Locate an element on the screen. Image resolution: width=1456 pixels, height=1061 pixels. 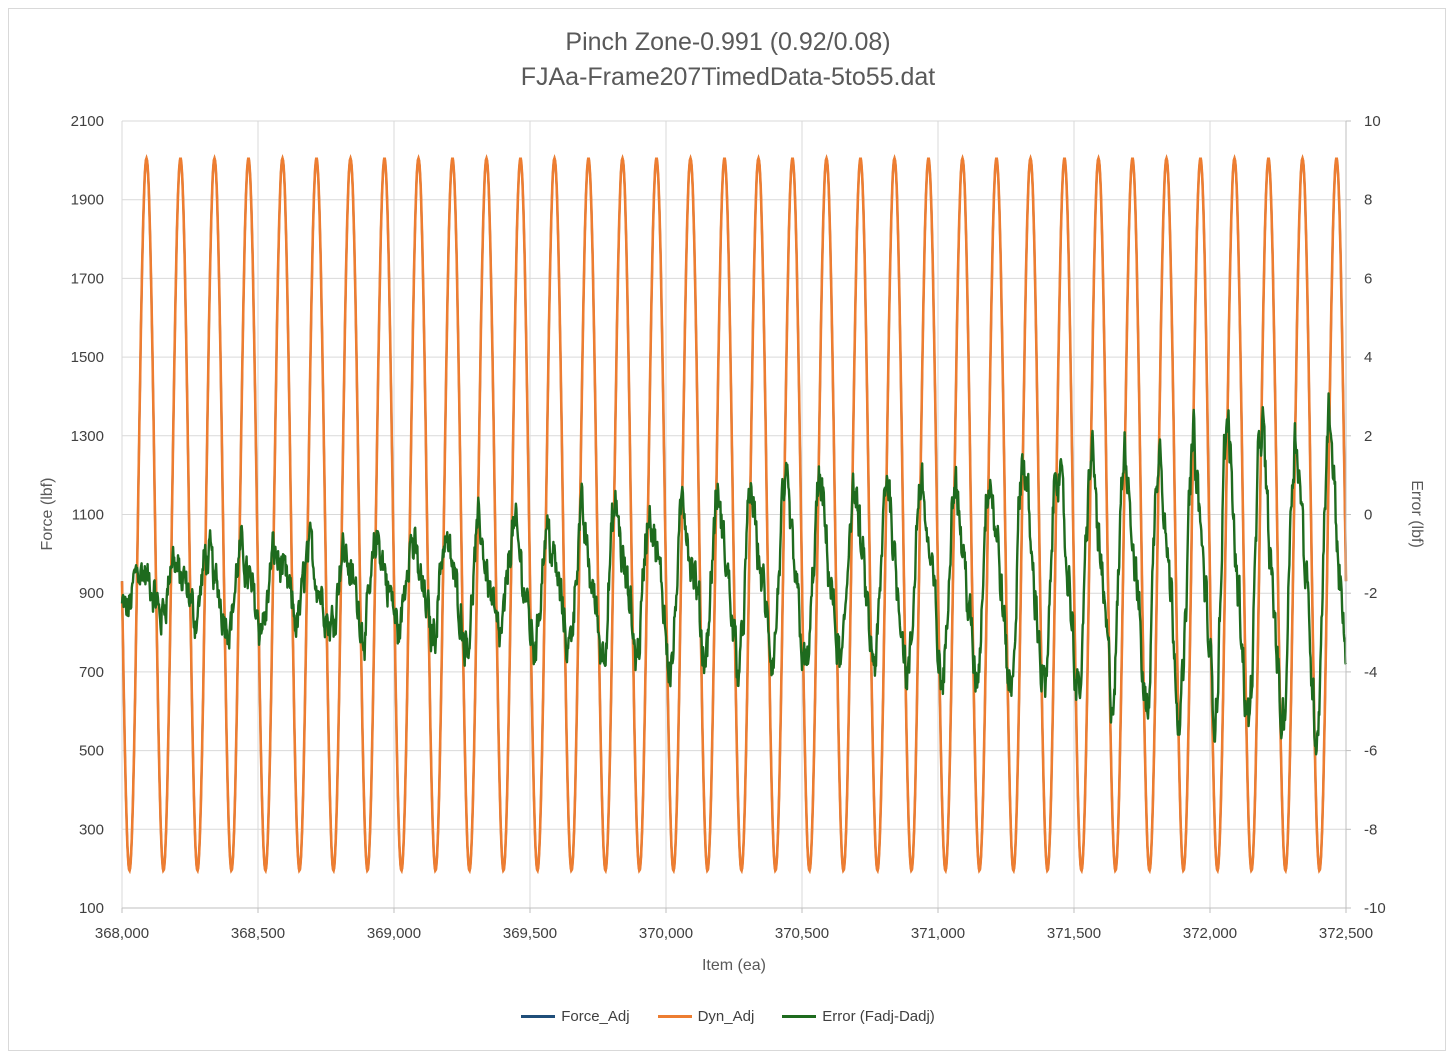
x-tick-label: 368,000 is located at coordinates (122, 933).